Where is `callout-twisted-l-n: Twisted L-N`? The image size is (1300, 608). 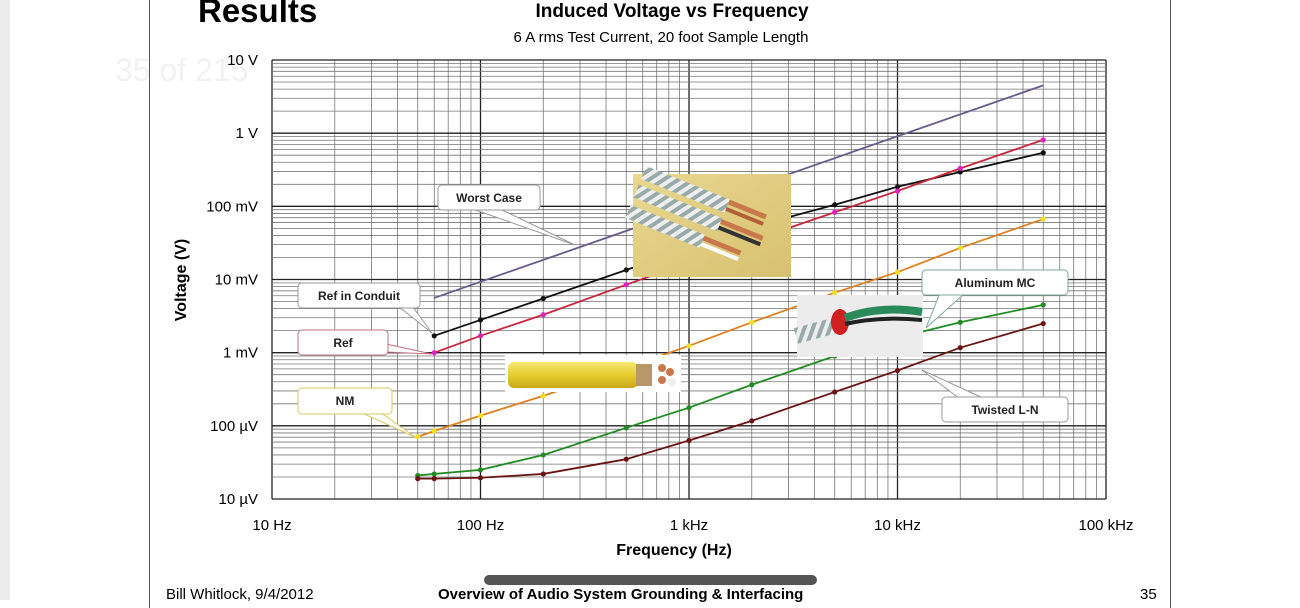
callout-twisted-l-n: Twisted L-N is located at coordinates (995, 396).